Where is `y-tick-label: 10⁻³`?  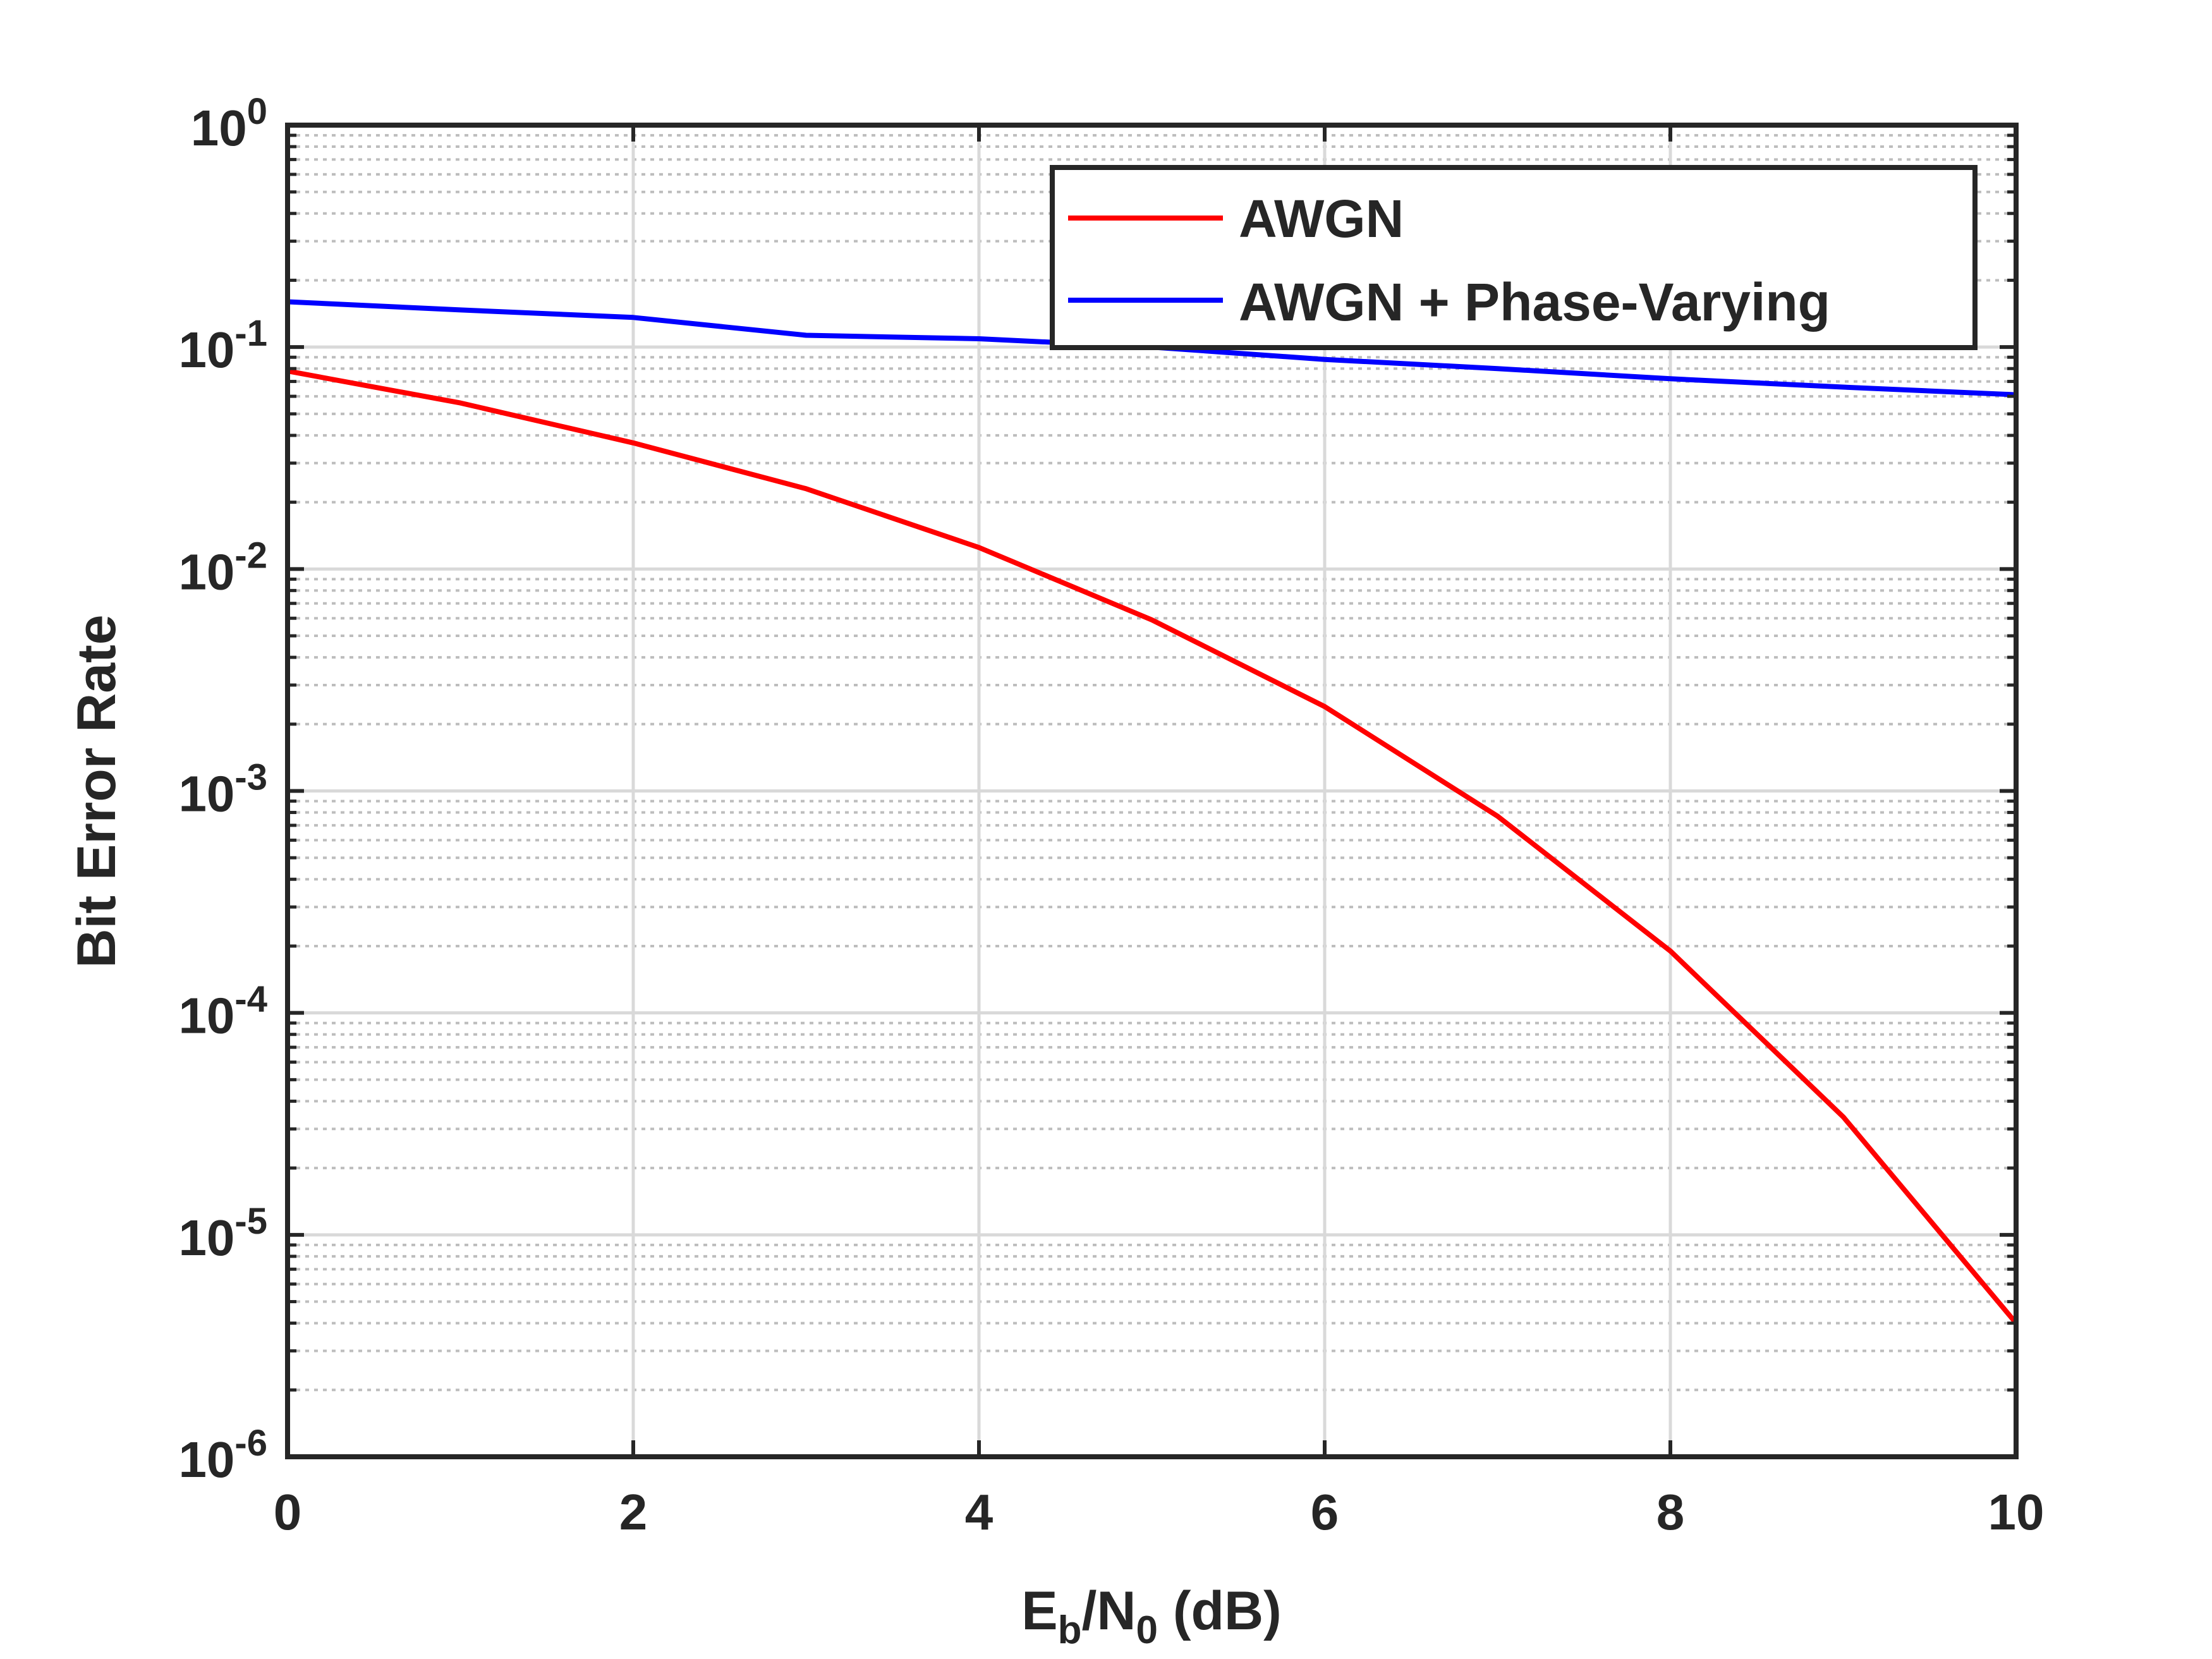
y-tick-label: 10⁻³ is located at coordinates (222, 789).